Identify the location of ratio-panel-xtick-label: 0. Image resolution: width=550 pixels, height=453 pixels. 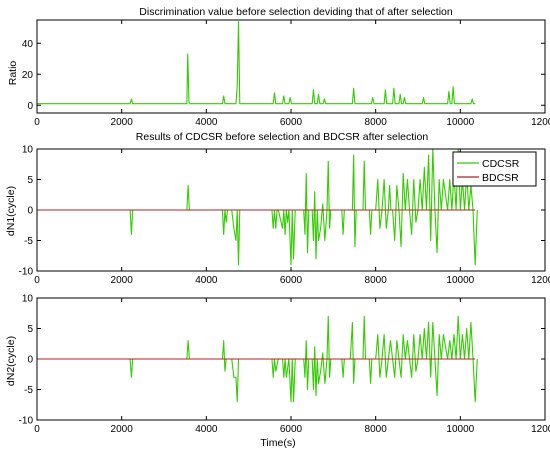
(37, 122).